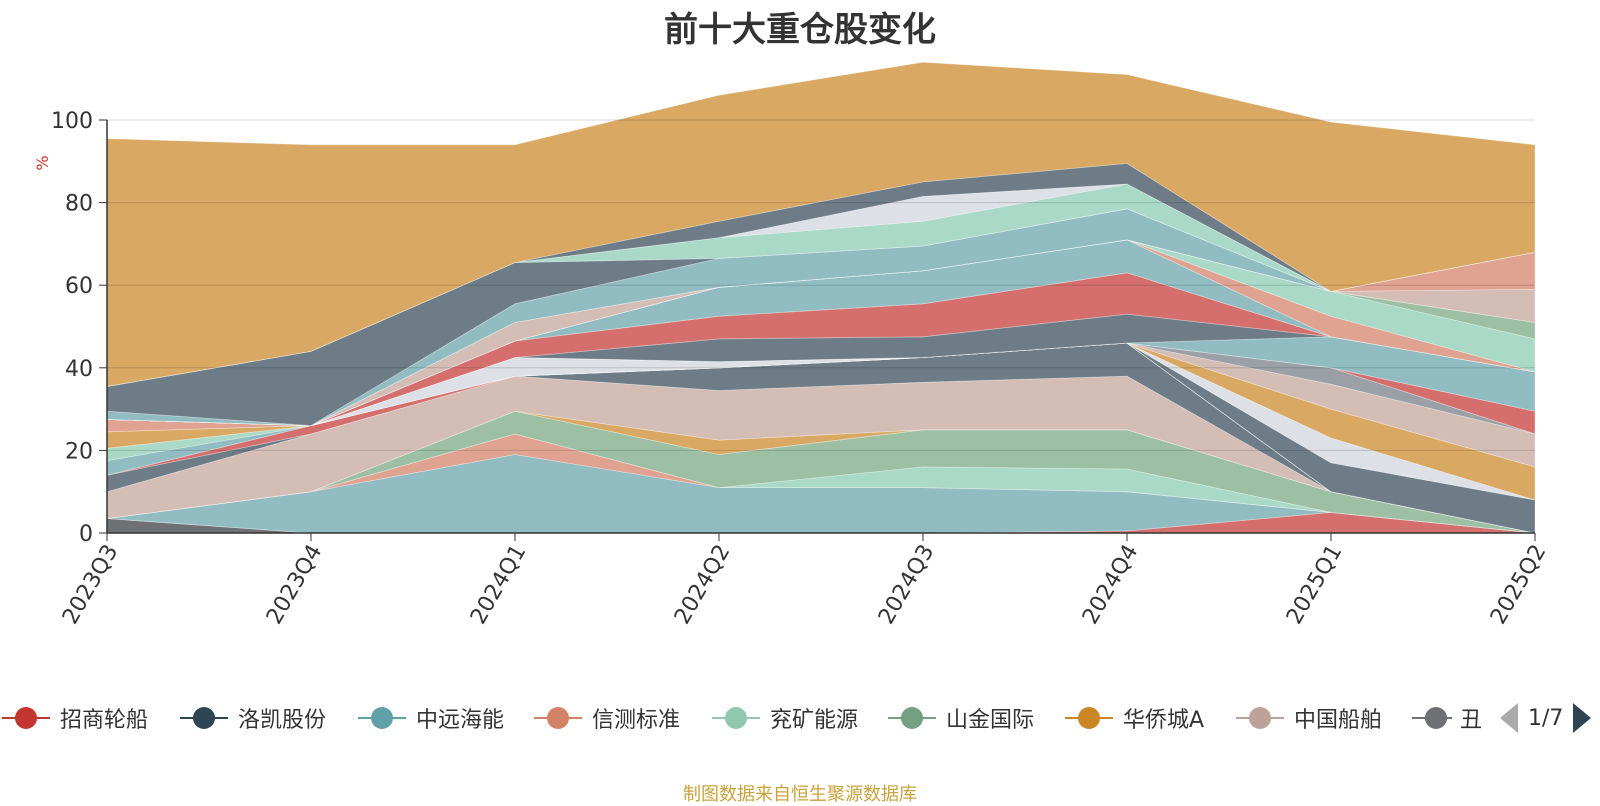 This screenshot has width=1600, height=806. What do you see at coordinates (79, 204) in the screenshot?
I see `y-tick-label-80: 80` at bounding box center [79, 204].